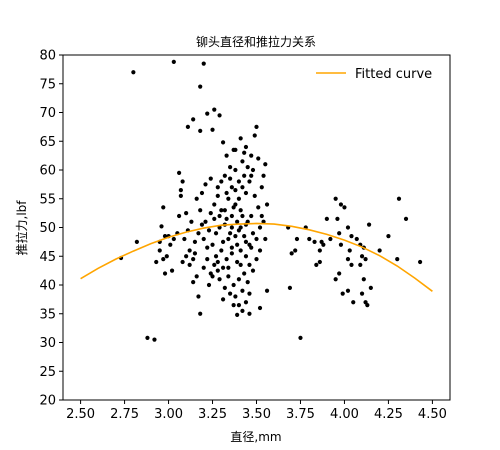 This screenshot has width=500, height=450. Describe the element at coordinates (47, 199) in the screenshot. I see `y-tick-label-7: 55` at that location.